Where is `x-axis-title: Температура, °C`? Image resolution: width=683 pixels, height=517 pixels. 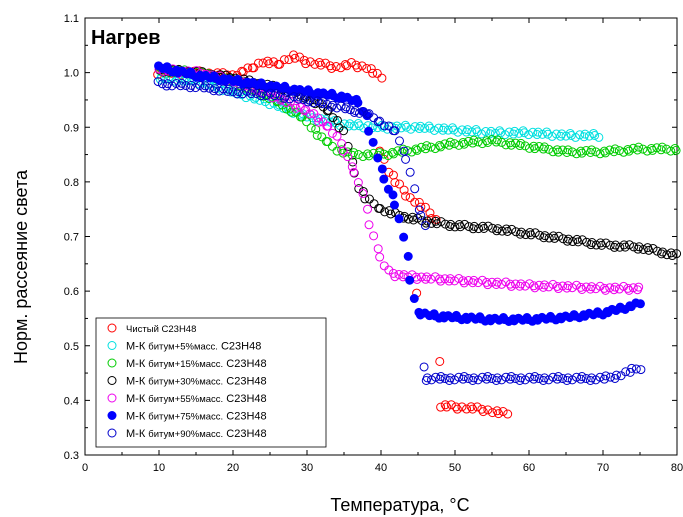
x-axis-title: Температура, °C is located at coordinates (399, 505).